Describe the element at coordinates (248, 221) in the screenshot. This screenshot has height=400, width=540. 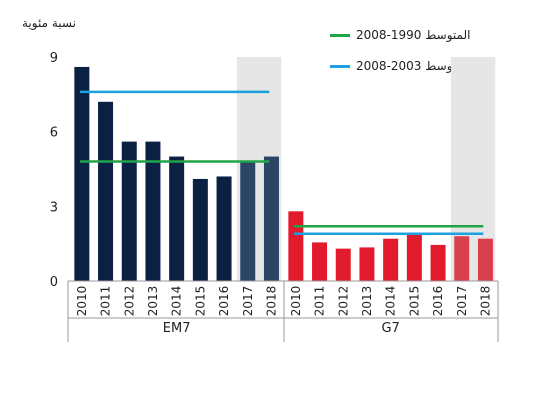
I see `bar-em7-2017` at that location.